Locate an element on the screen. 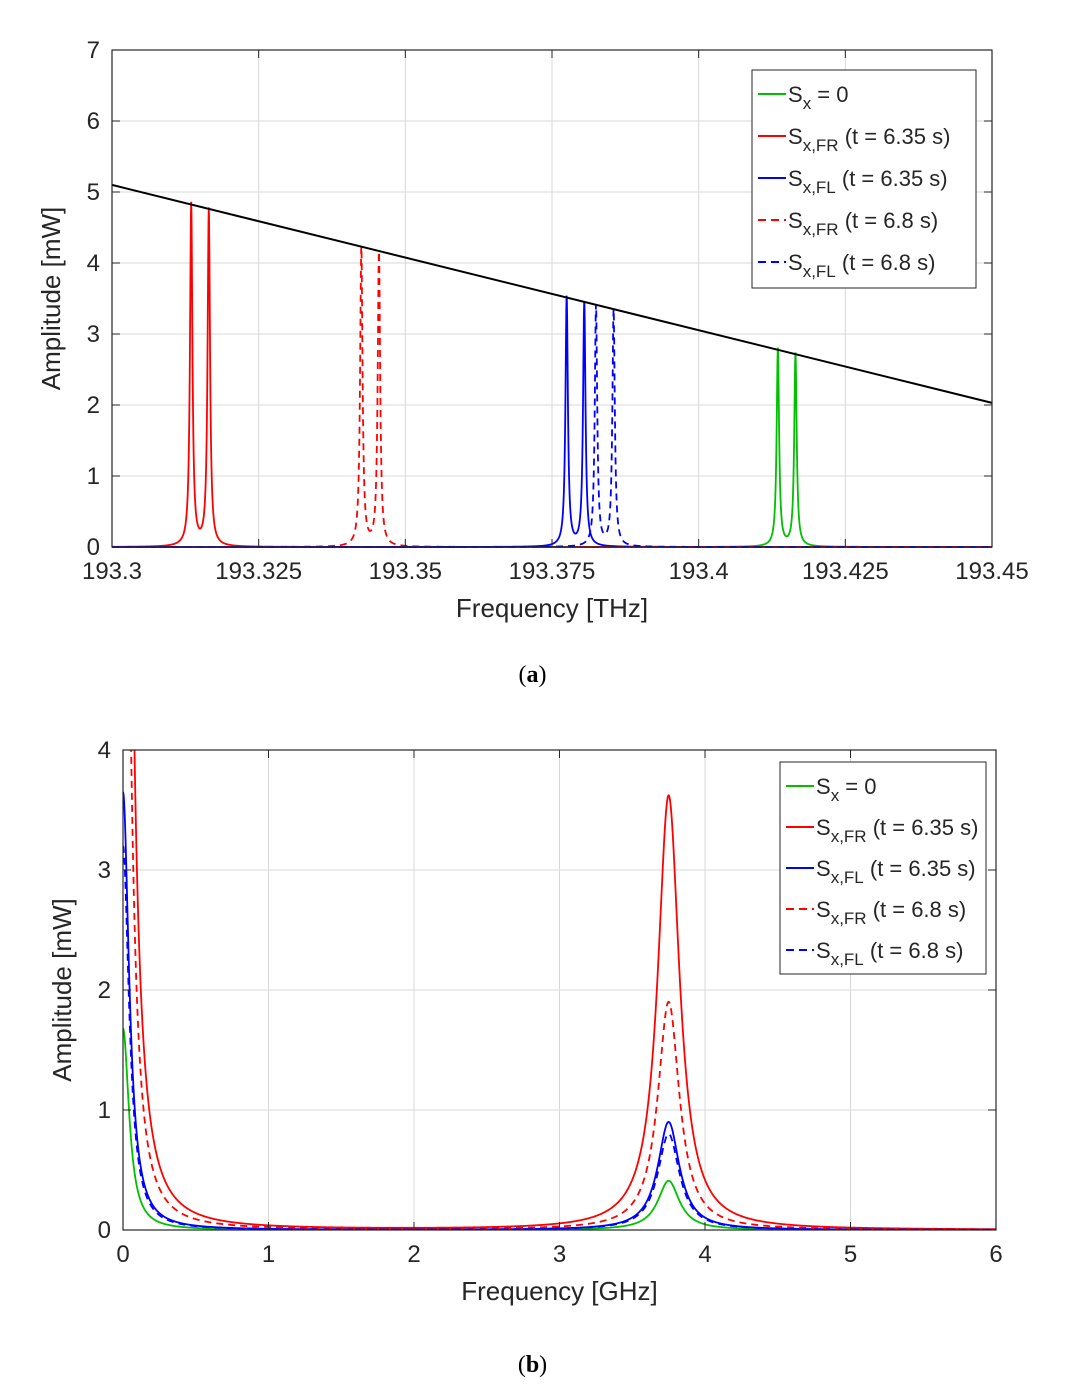  chart-a-xtick-label: 193.35 is located at coordinates (405, 571).